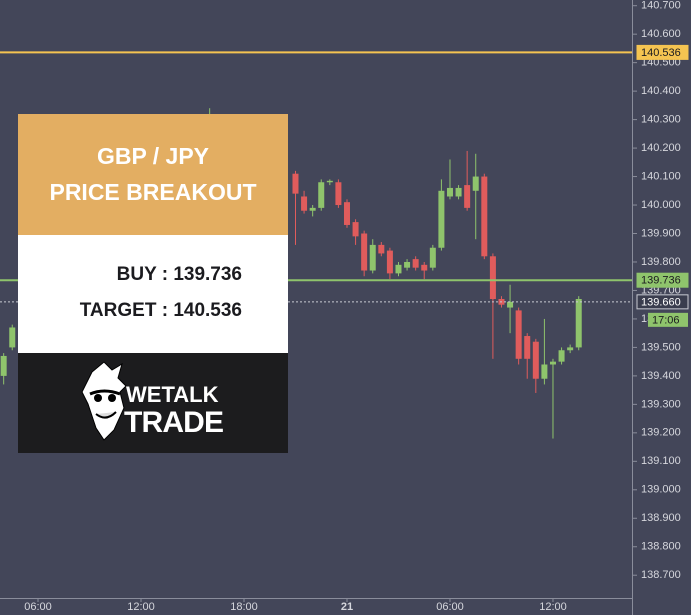  Describe the element at coordinates (661, 205) in the screenshot. I see `y-tick-label: 140.000` at that location.